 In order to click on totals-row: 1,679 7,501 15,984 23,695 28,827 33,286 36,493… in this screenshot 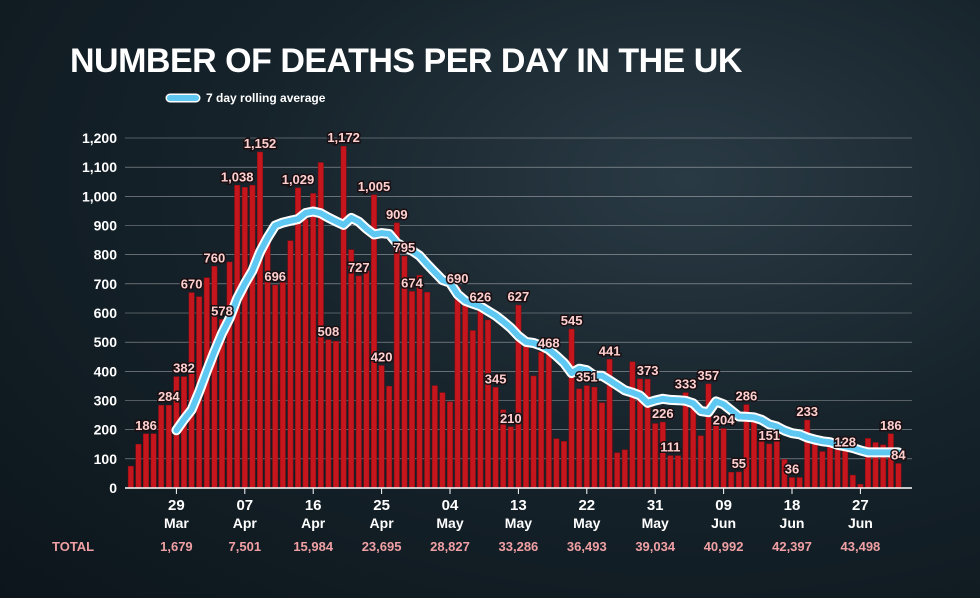, I will do `click(520, 546)`.